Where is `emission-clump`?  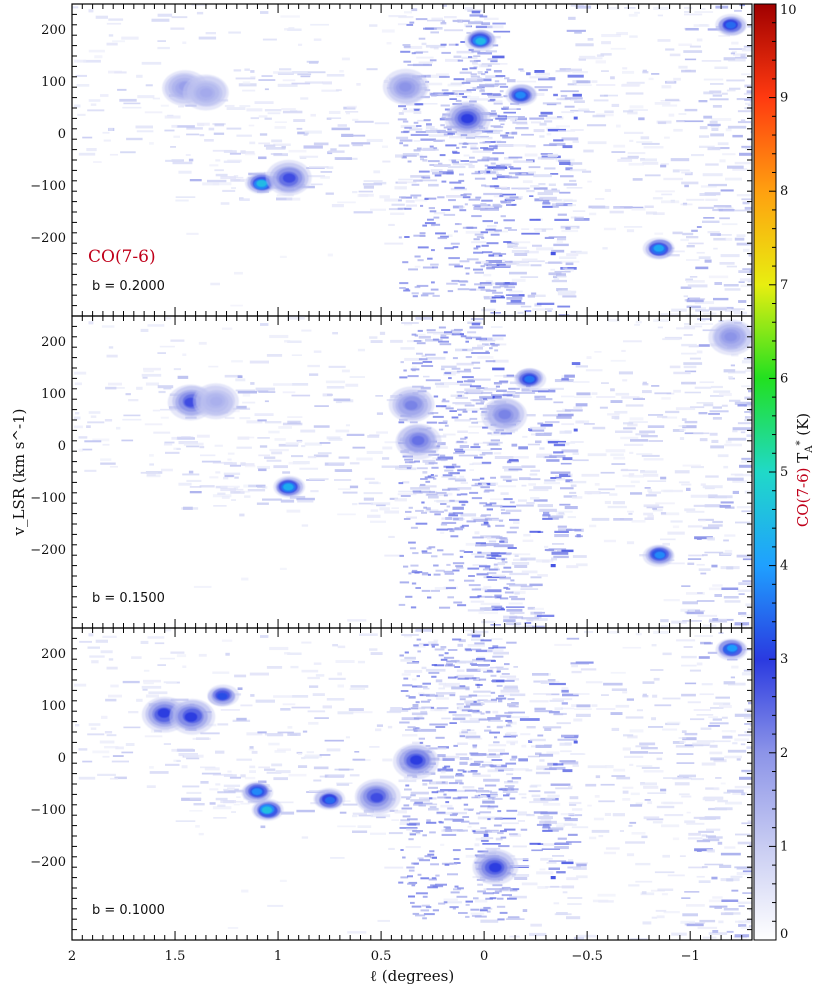
emission-clump is located at coordinates (495, 867).